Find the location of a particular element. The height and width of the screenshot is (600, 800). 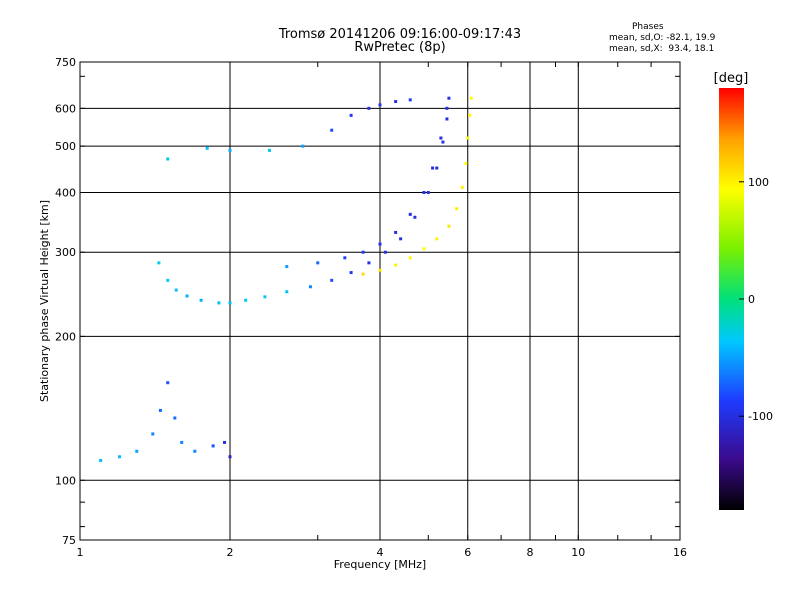

y-axis-label: Stationary phase Virtual Height [km] is located at coordinates (44, 301).